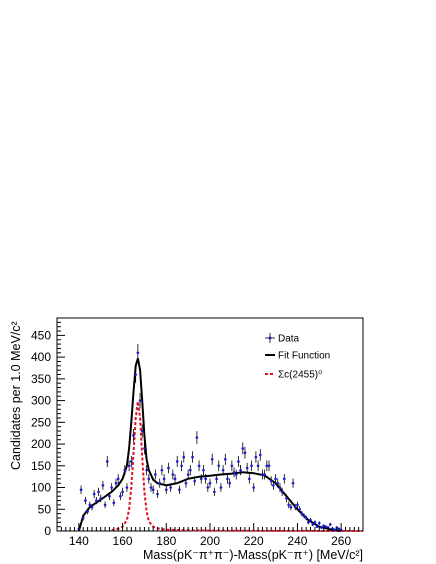  Describe the element at coordinates (237, 466) in the screenshot. I see `signal-curve` at that location.